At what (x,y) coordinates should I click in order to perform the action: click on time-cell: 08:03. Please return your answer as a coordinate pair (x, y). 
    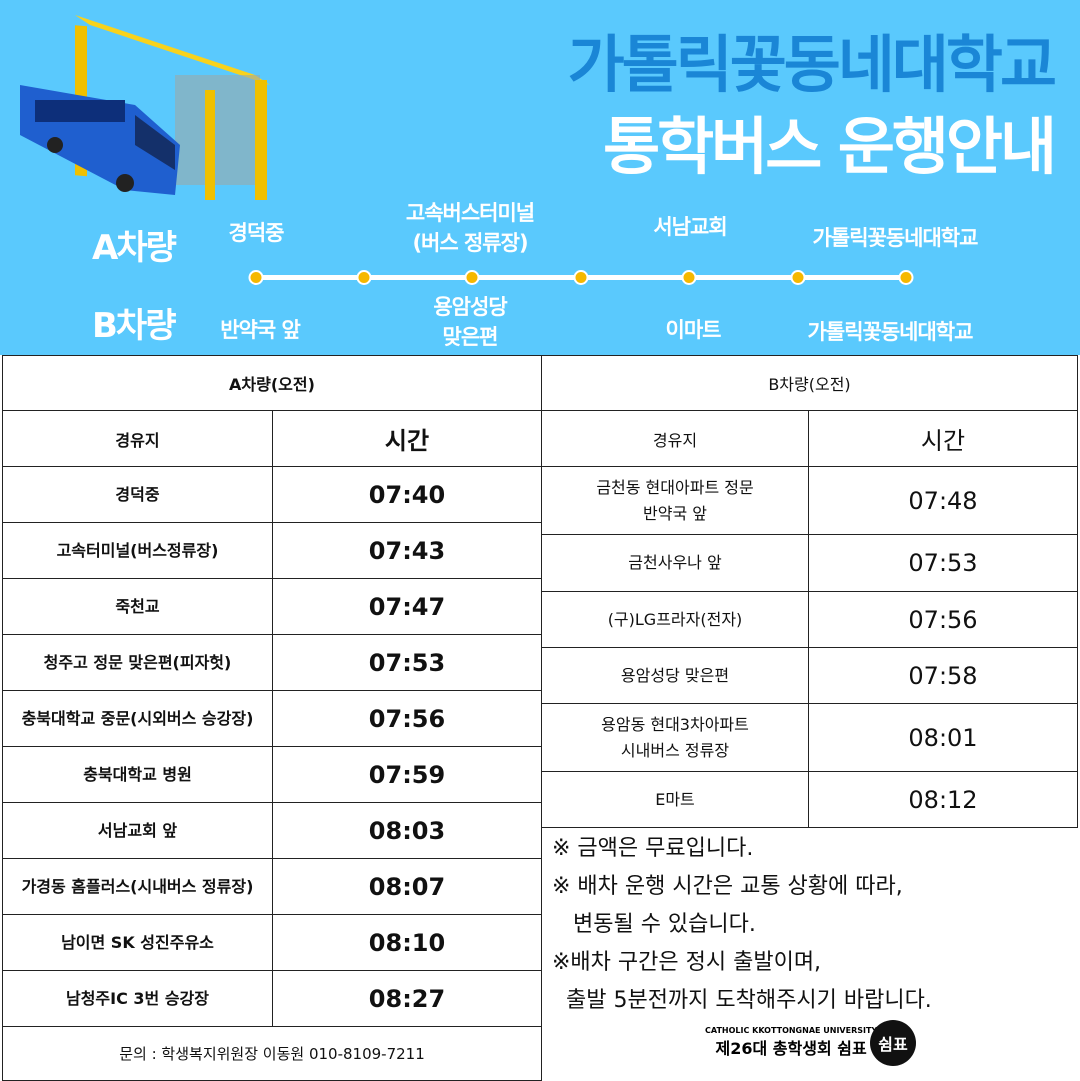
    Looking at the image, I should click on (407, 830).